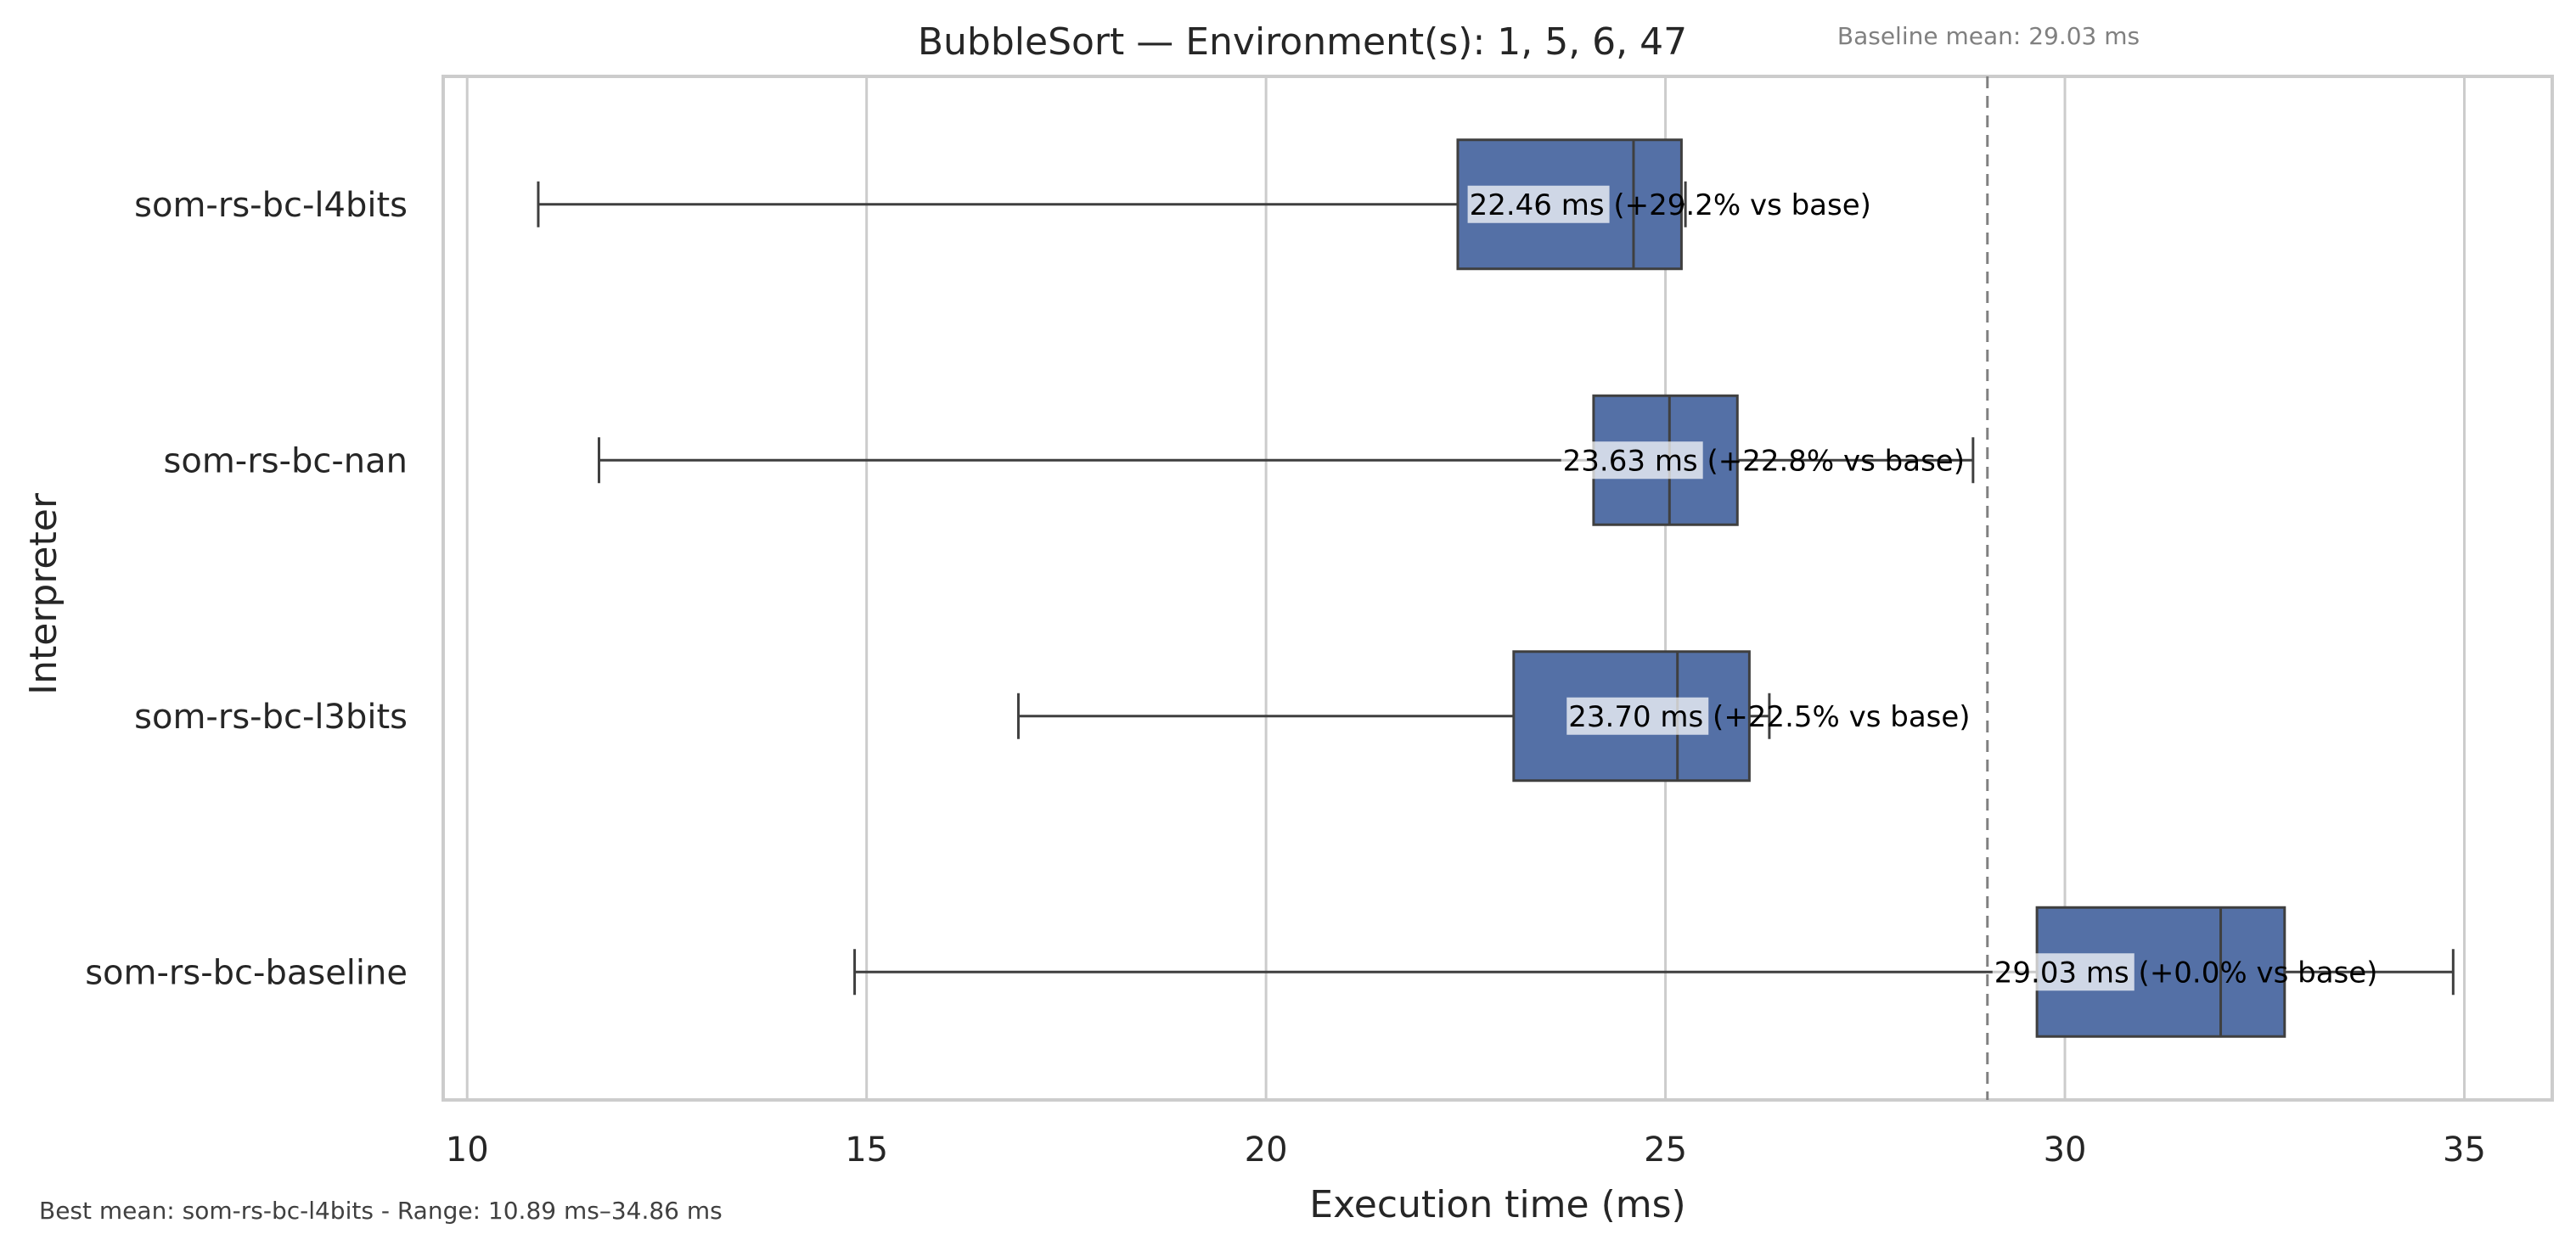  Describe the element at coordinates (1266, 1150) in the screenshot. I see `x-tick-label: 20` at that location.